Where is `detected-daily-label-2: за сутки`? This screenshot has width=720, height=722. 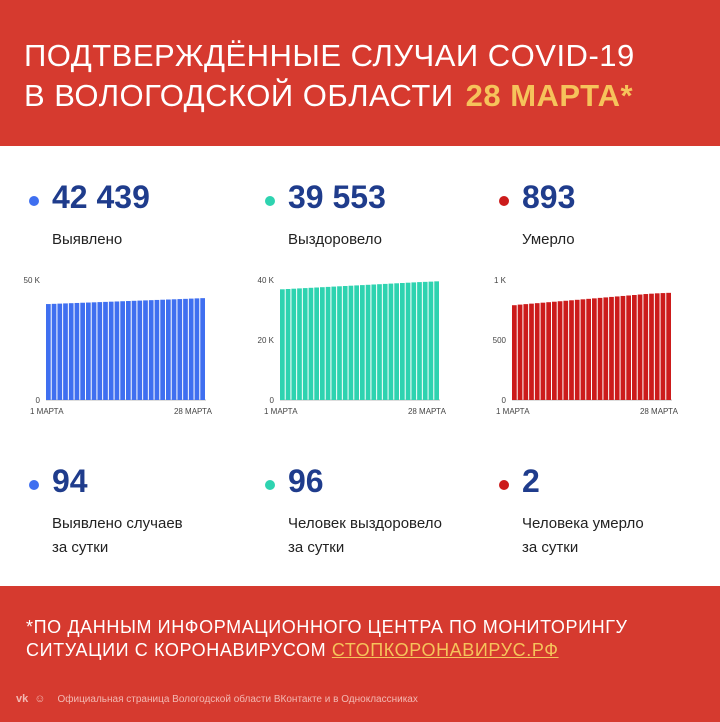 detected-daily-label-2: за сутки is located at coordinates (80, 547).